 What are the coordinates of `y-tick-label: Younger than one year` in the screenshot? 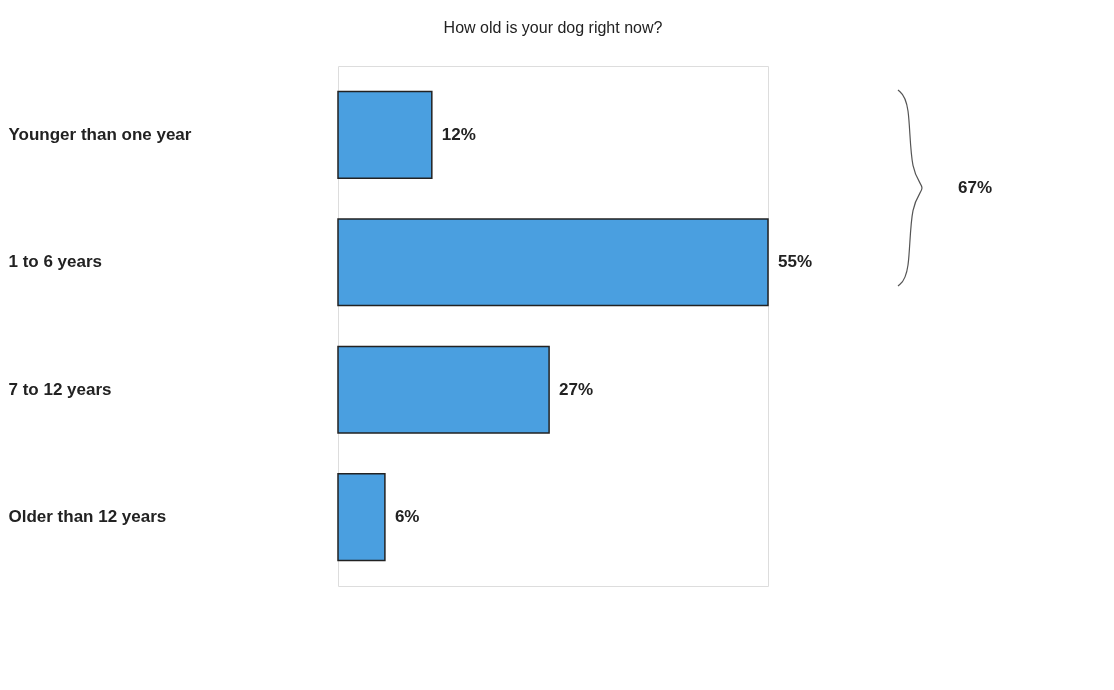 It's located at (100, 134).